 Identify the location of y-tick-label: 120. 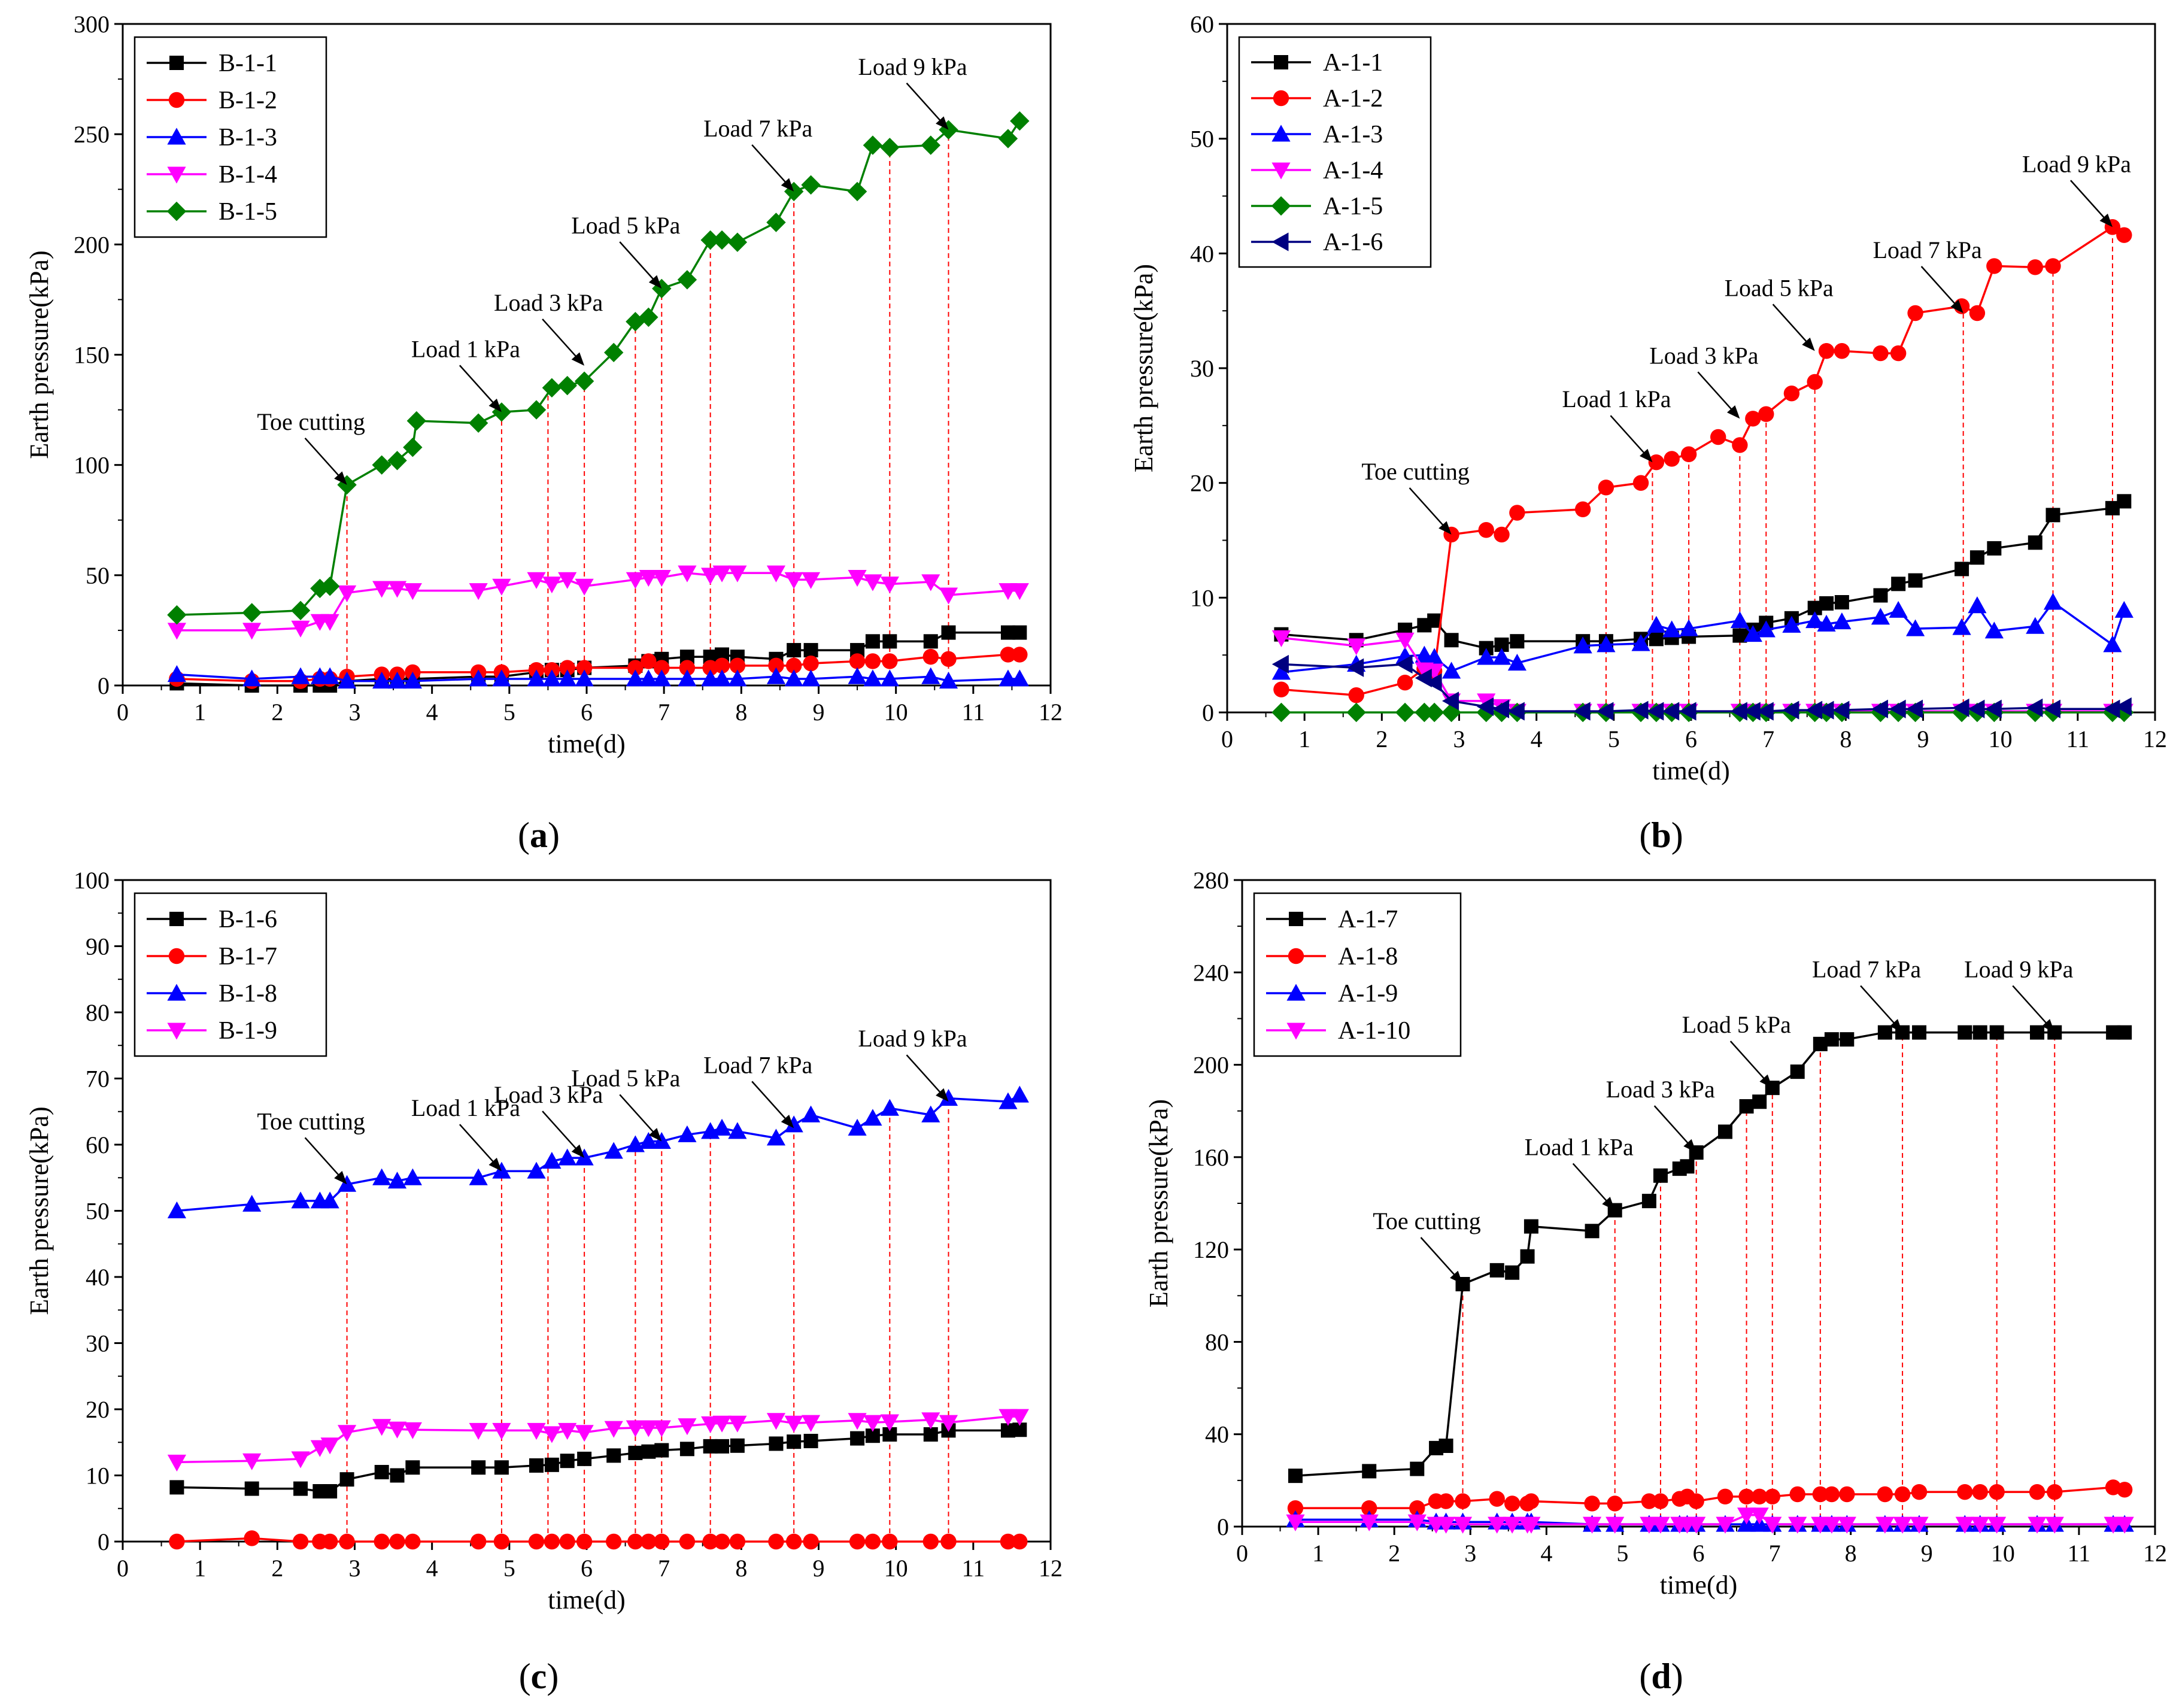
(1211, 1249).